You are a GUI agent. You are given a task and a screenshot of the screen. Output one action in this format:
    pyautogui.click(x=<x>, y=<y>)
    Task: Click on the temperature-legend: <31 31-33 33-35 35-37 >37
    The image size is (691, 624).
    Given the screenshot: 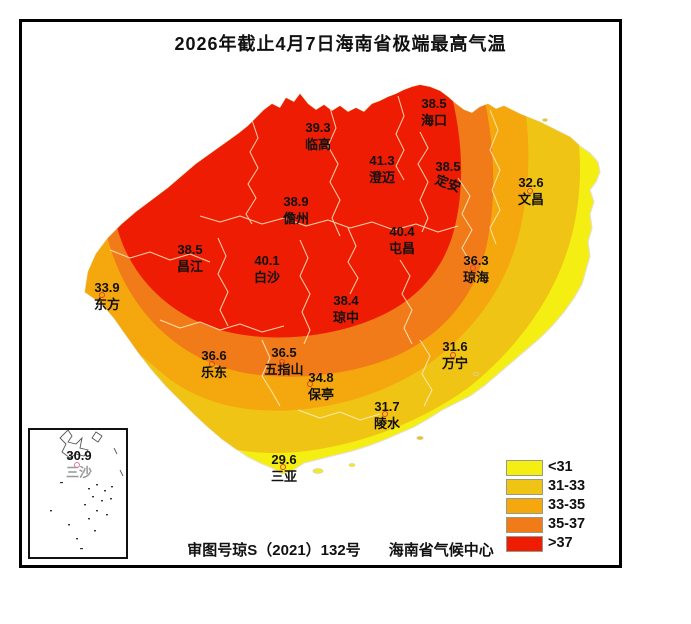 What is the action you would take?
    pyautogui.click(x=545, y=506)
    